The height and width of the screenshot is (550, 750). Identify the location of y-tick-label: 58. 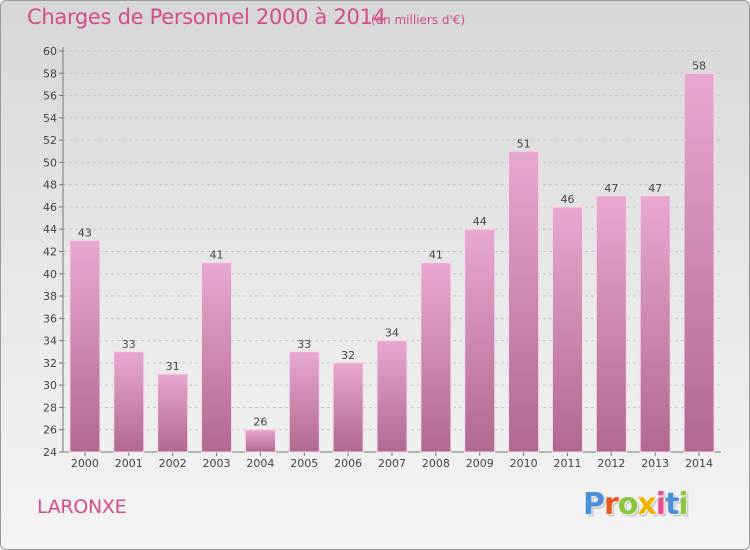
(50, 73).